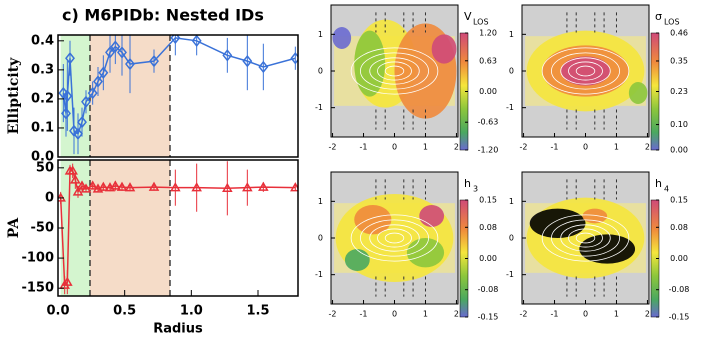 The height and width of the screenshot is (338, 706). Describe the element at coordinates (679, 91) in the screenshot. I see `colorbar-tick-label: 0.23` at that location.